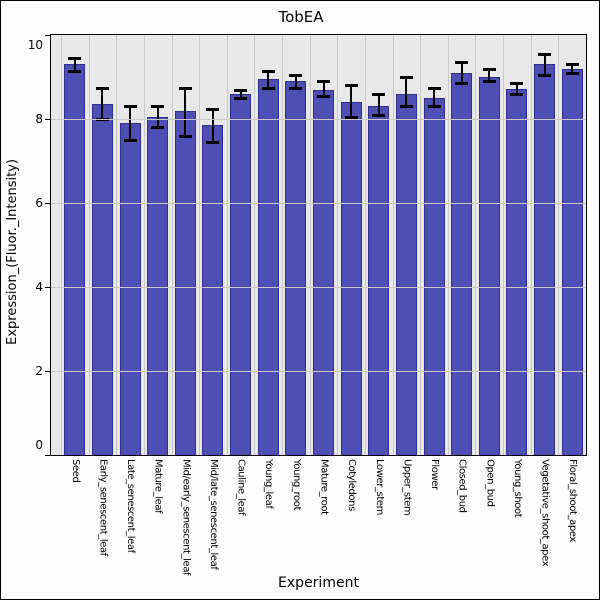  Describe the element at coordinates (102, 279) in the screenshot. I see `bar-early-senescent-leaf` at that location.